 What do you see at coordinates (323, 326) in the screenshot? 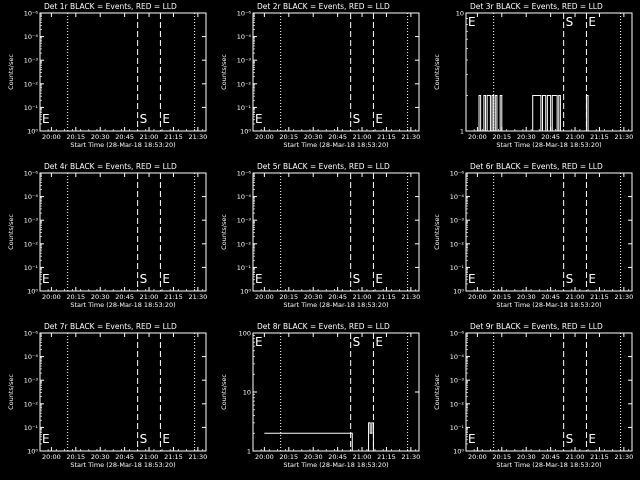
I see `panel-title: Det 8r BLACK = Events, RED = LLD` at bounding box center [323, 326].